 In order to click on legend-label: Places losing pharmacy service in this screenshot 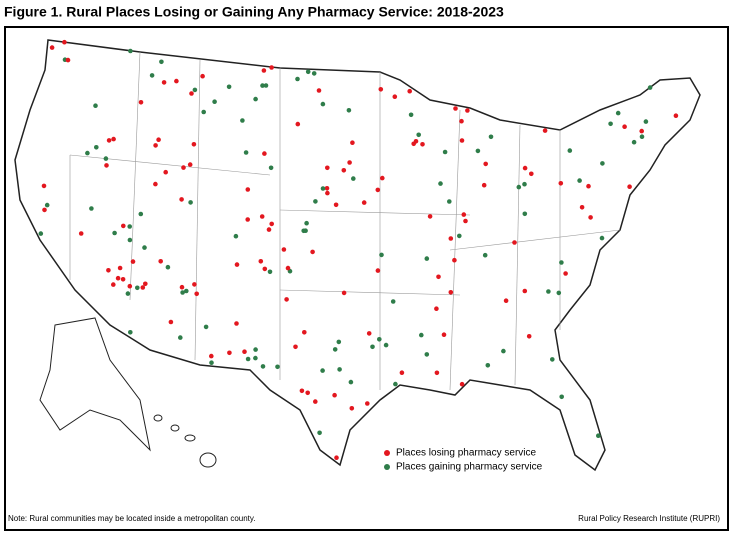, I will do `click(466, 453)`.